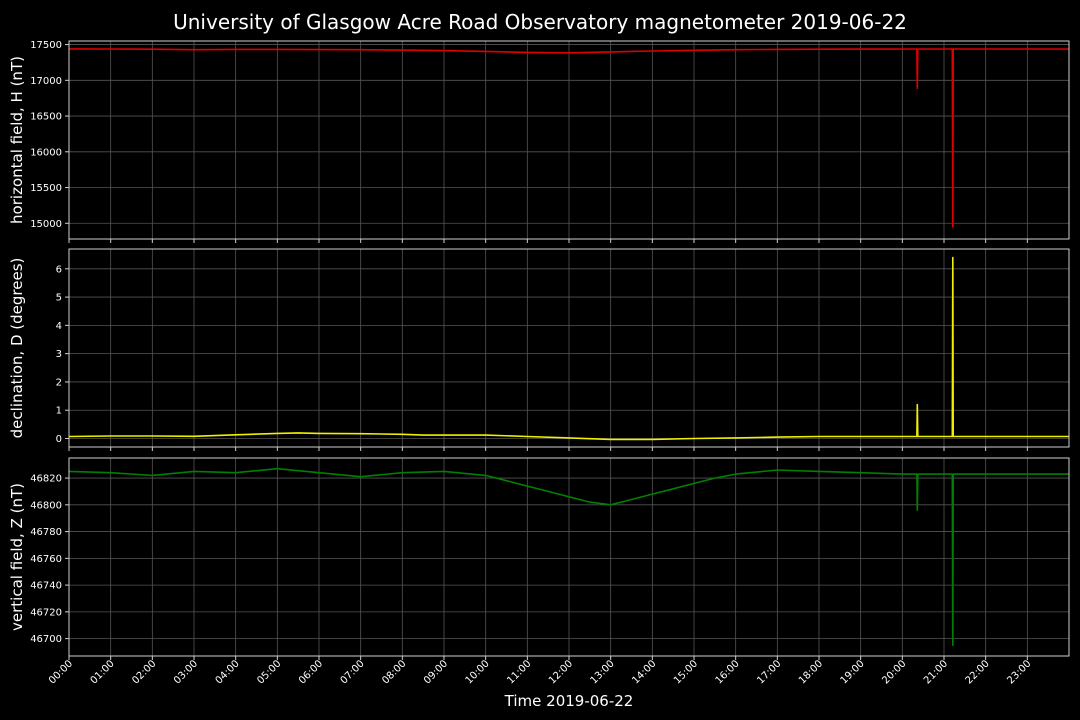  What do you see at coordinates (769, 672) in the screenshot?
I see `x-tick-label: 17:00` at bounding box center [769, 672].